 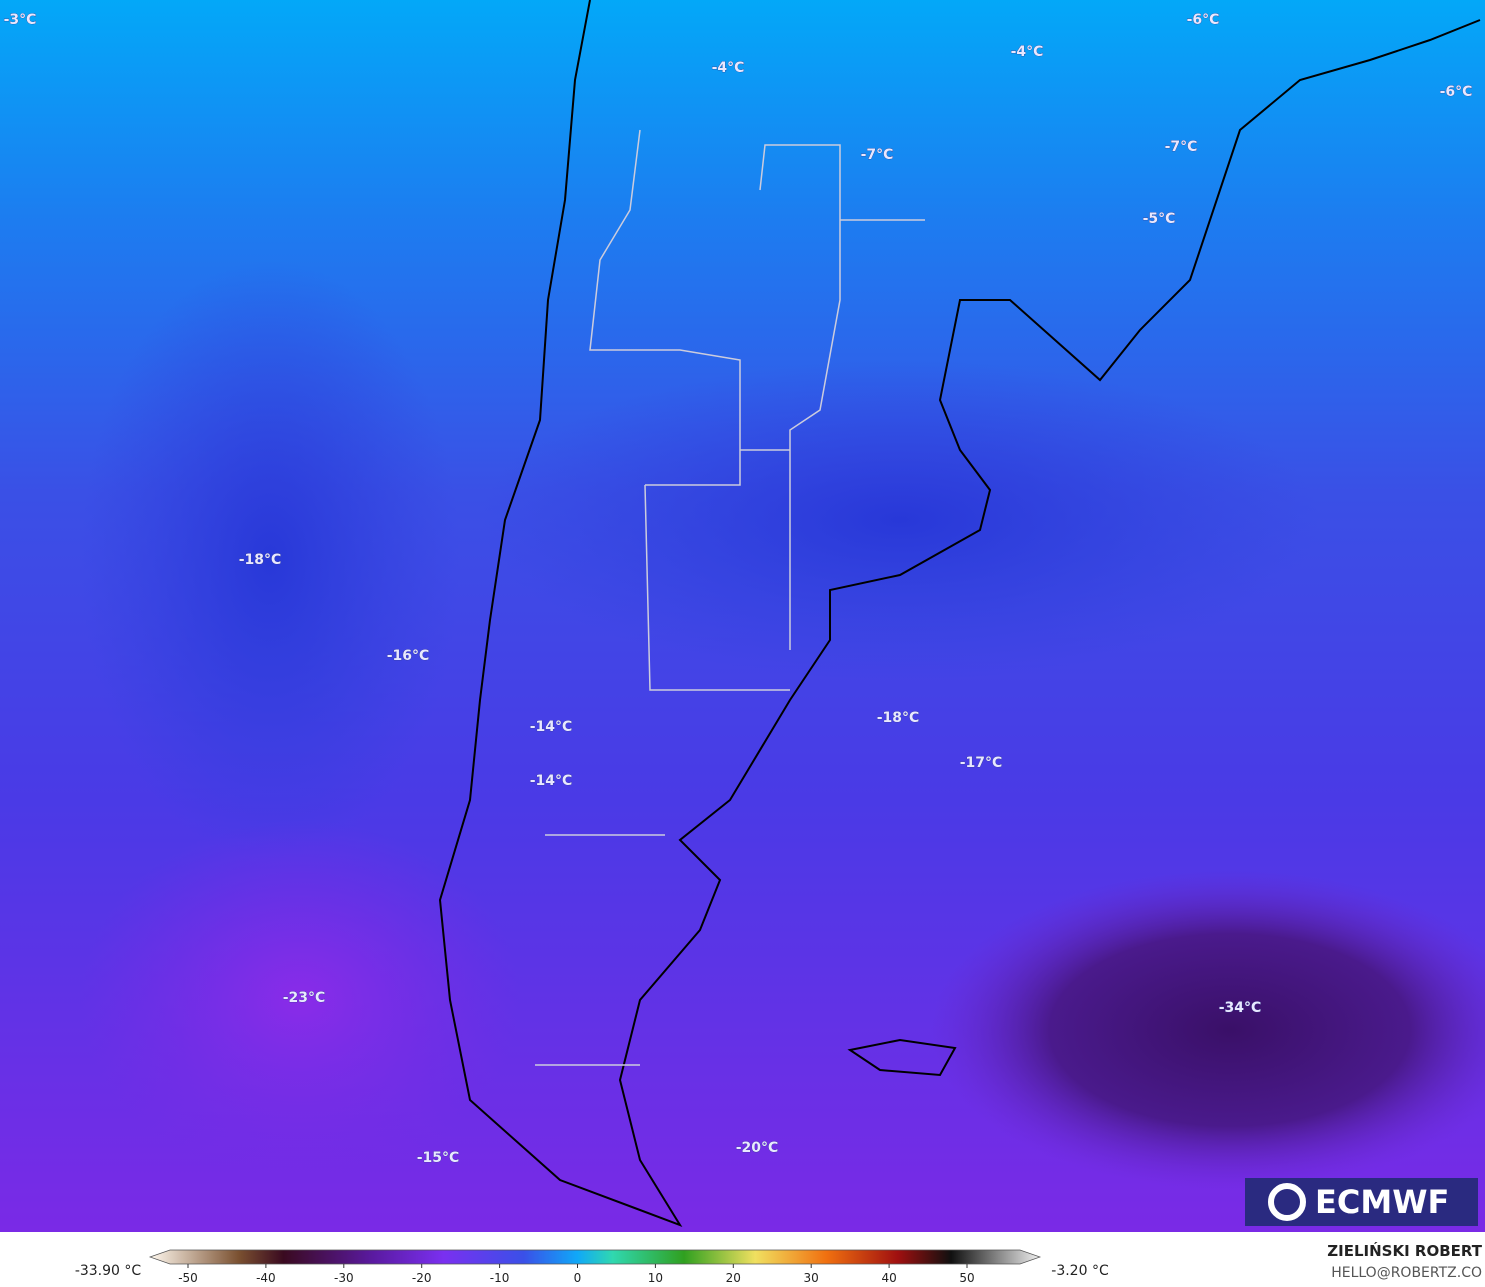 What do you see at coordinates (966, 1278) in the screenshot?
I see `colorbar-tick-label: 50` at bounding box center [966, 1278].